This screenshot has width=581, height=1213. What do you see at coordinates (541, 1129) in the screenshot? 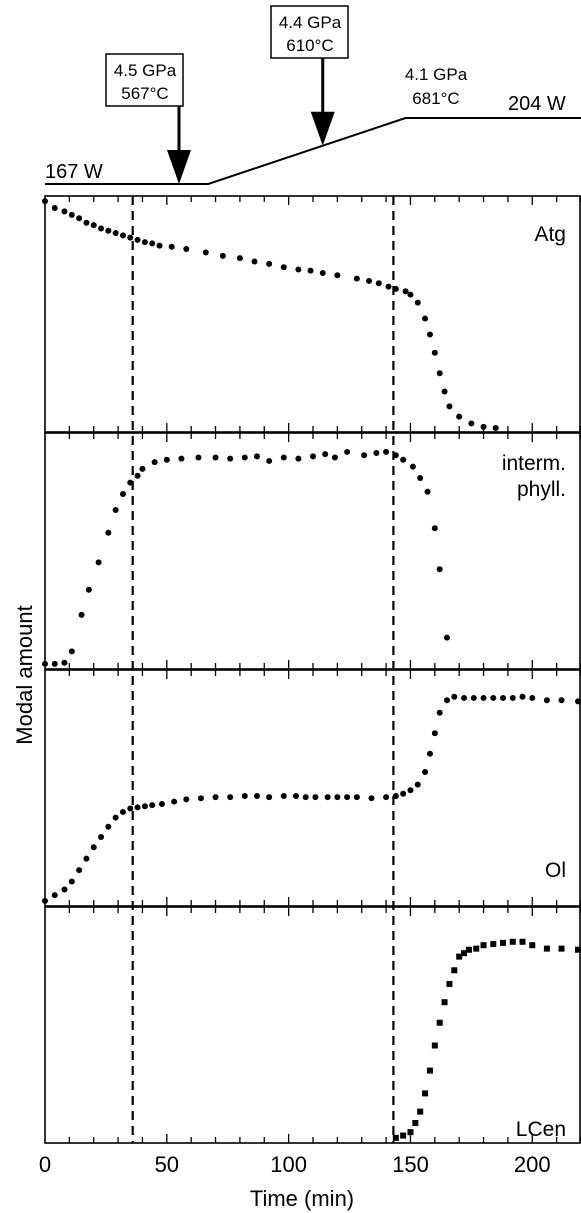
I see `panel-label-lcen: LCen` at bounding box center [541, 1129].